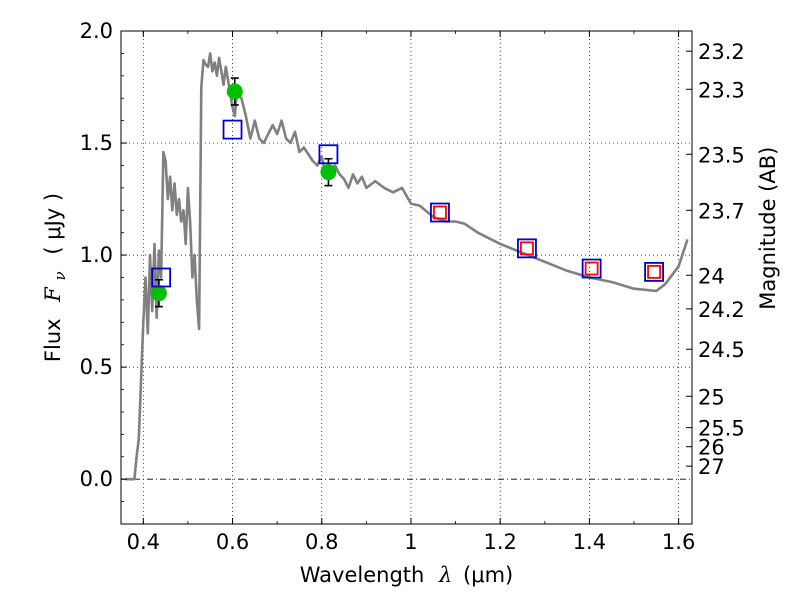 The width and height of the screenshot is (800, 600). What do you see at coordinates (721, 90) in the screenshot?
I see `y2-tick-label: 23.3` at bounding box center [721, 90].